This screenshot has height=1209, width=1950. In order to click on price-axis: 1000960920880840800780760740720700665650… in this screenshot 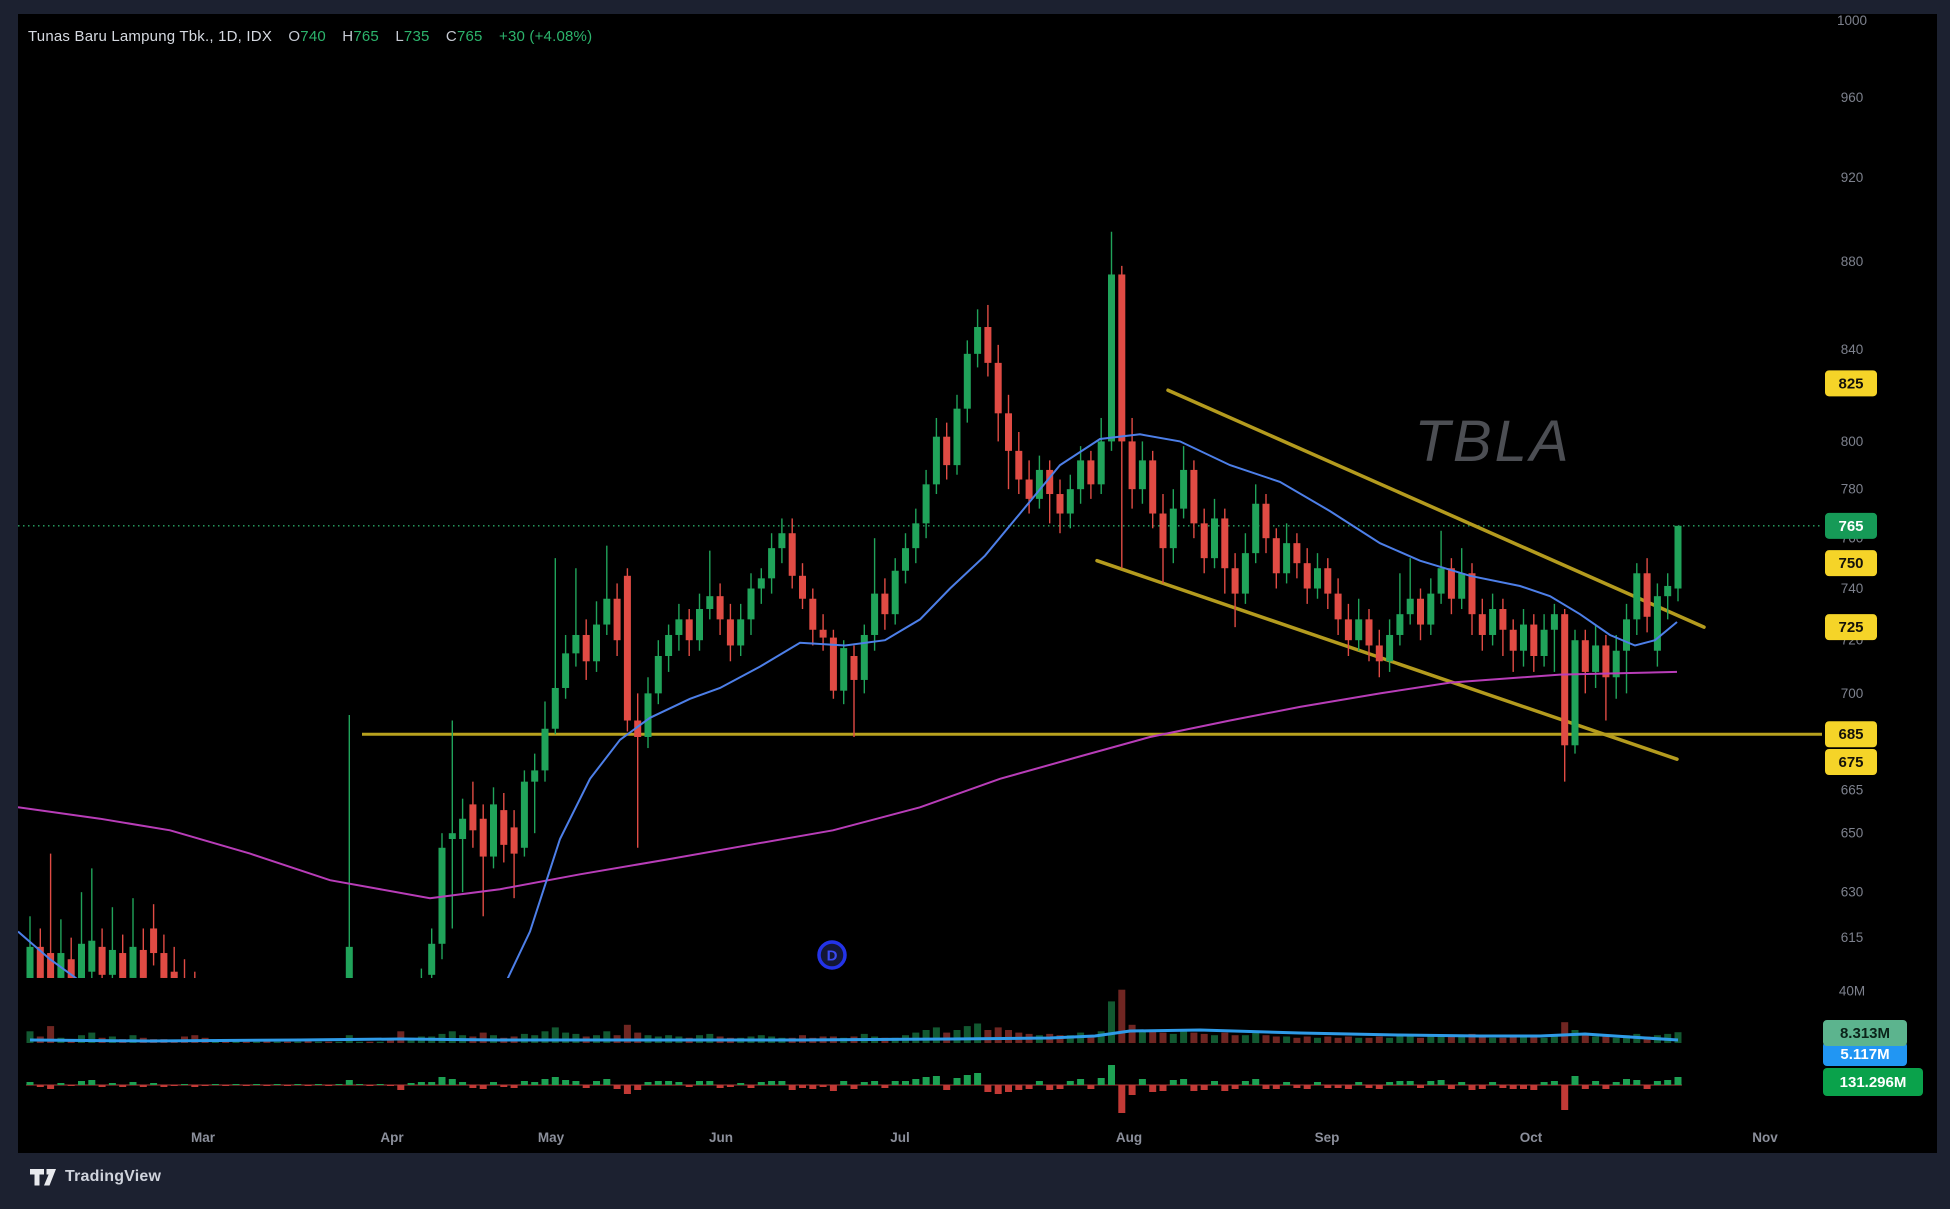, I will do `click(1873, 554)`.